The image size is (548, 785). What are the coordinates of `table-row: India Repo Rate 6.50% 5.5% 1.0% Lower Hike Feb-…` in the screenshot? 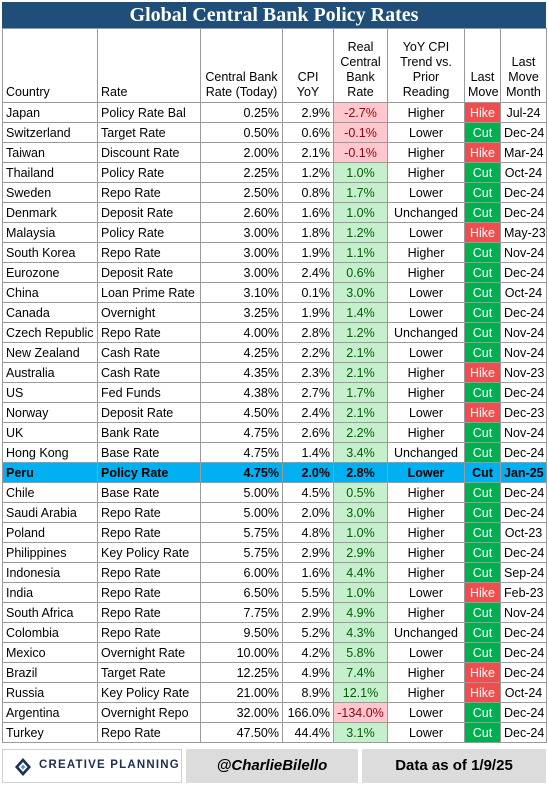 It's located at (274, 592).